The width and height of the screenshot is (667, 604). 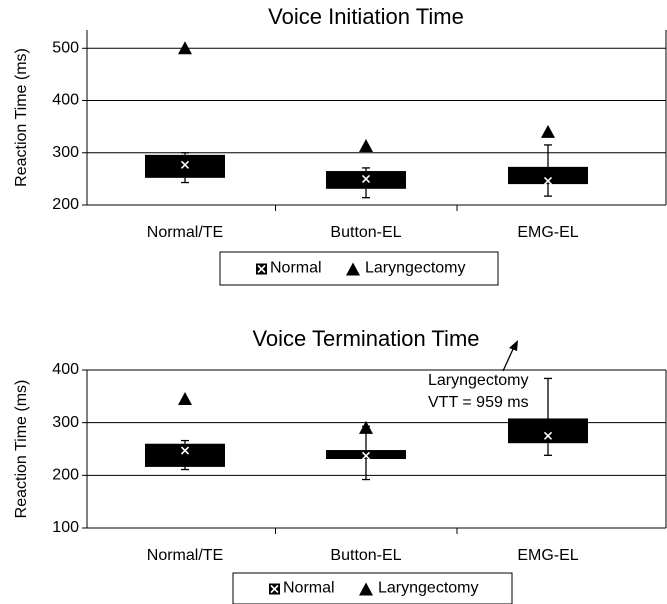 What do you see at coordinates (513, 345) in the screenshot?
I see `arrow-head` at bounding box center [513, 345].